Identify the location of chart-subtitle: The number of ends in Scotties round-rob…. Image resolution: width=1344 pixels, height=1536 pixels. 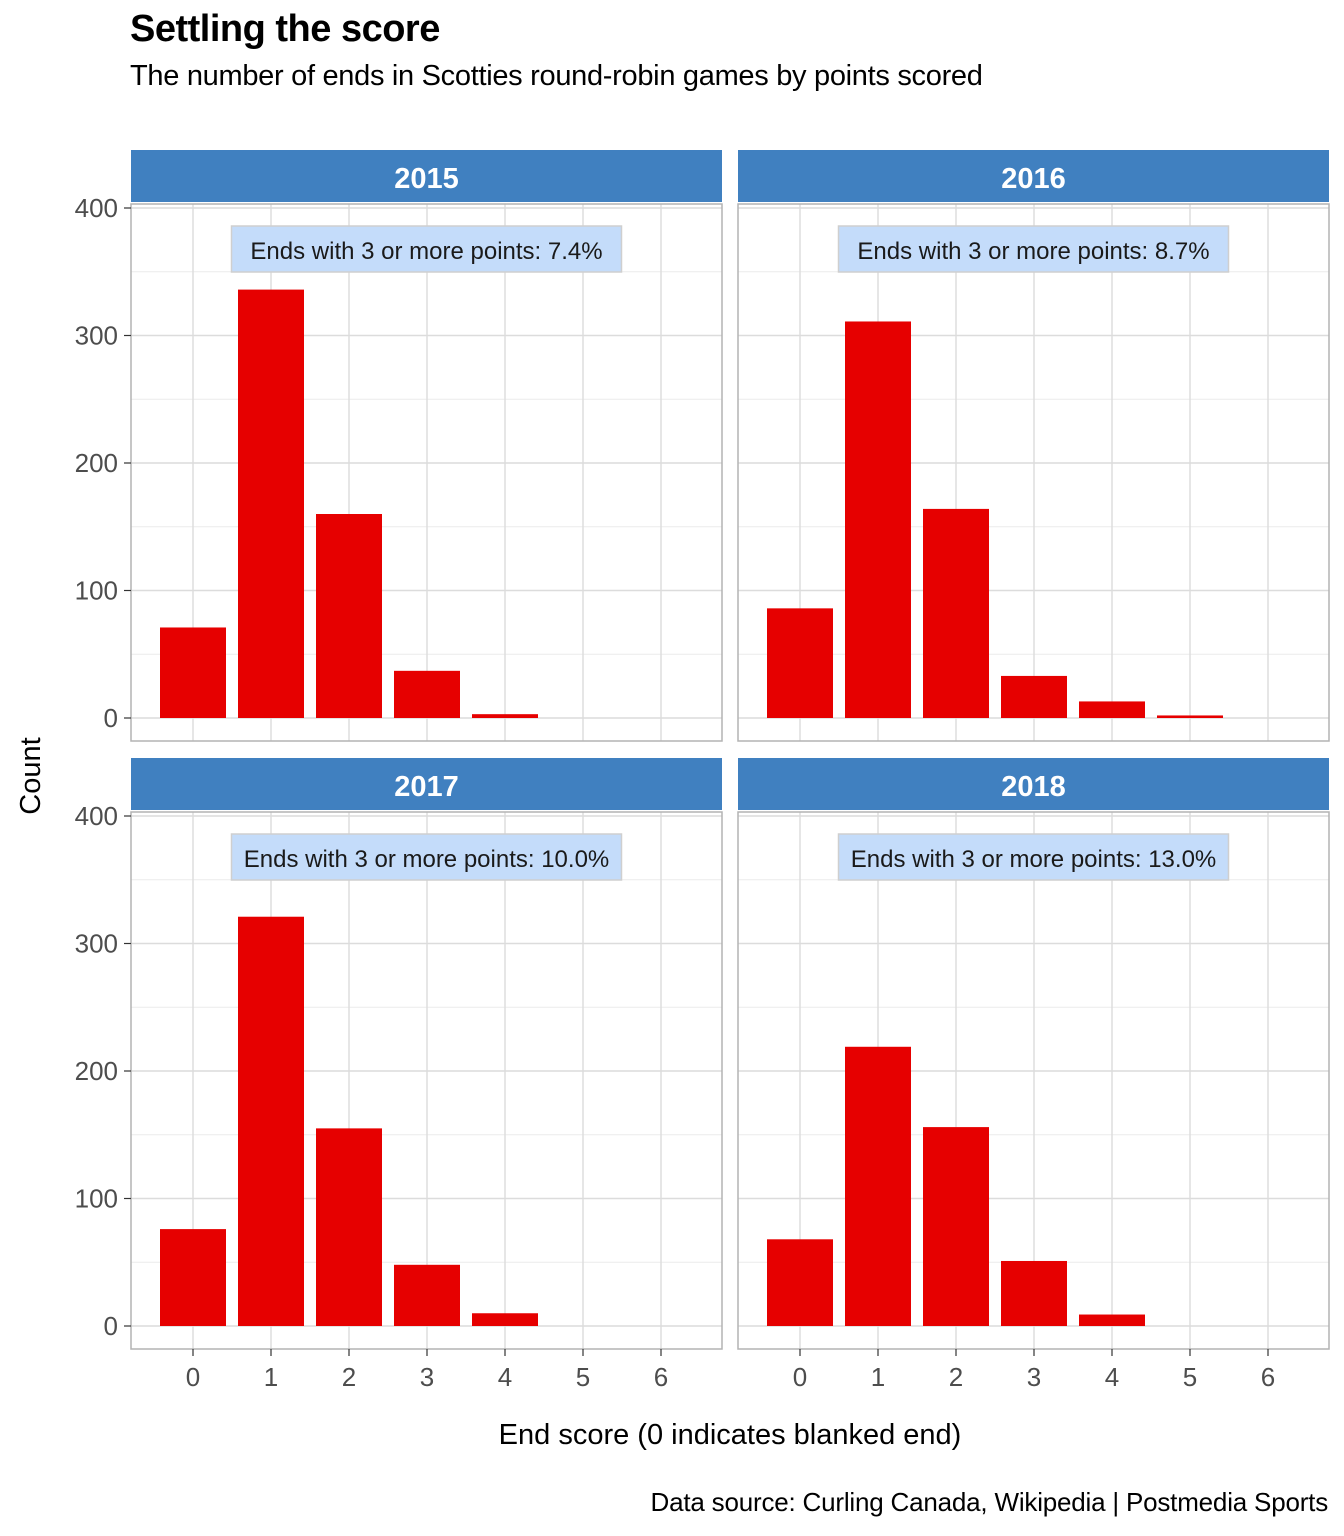
(556, 76).